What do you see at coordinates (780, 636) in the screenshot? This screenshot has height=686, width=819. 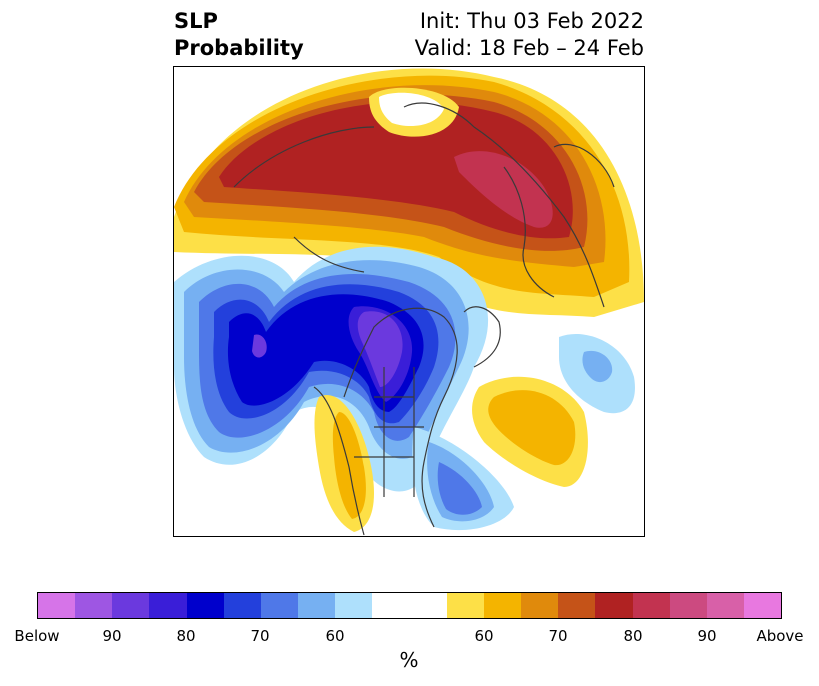 I see `tick-label: Above` at bounding box center [780, 636].